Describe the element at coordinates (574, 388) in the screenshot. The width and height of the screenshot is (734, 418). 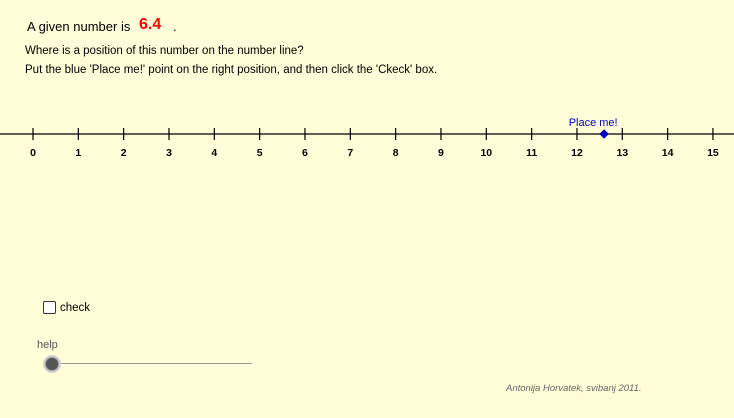
I see `author-credit: Antonija Horvatek, svibanj 2011.` at that location.